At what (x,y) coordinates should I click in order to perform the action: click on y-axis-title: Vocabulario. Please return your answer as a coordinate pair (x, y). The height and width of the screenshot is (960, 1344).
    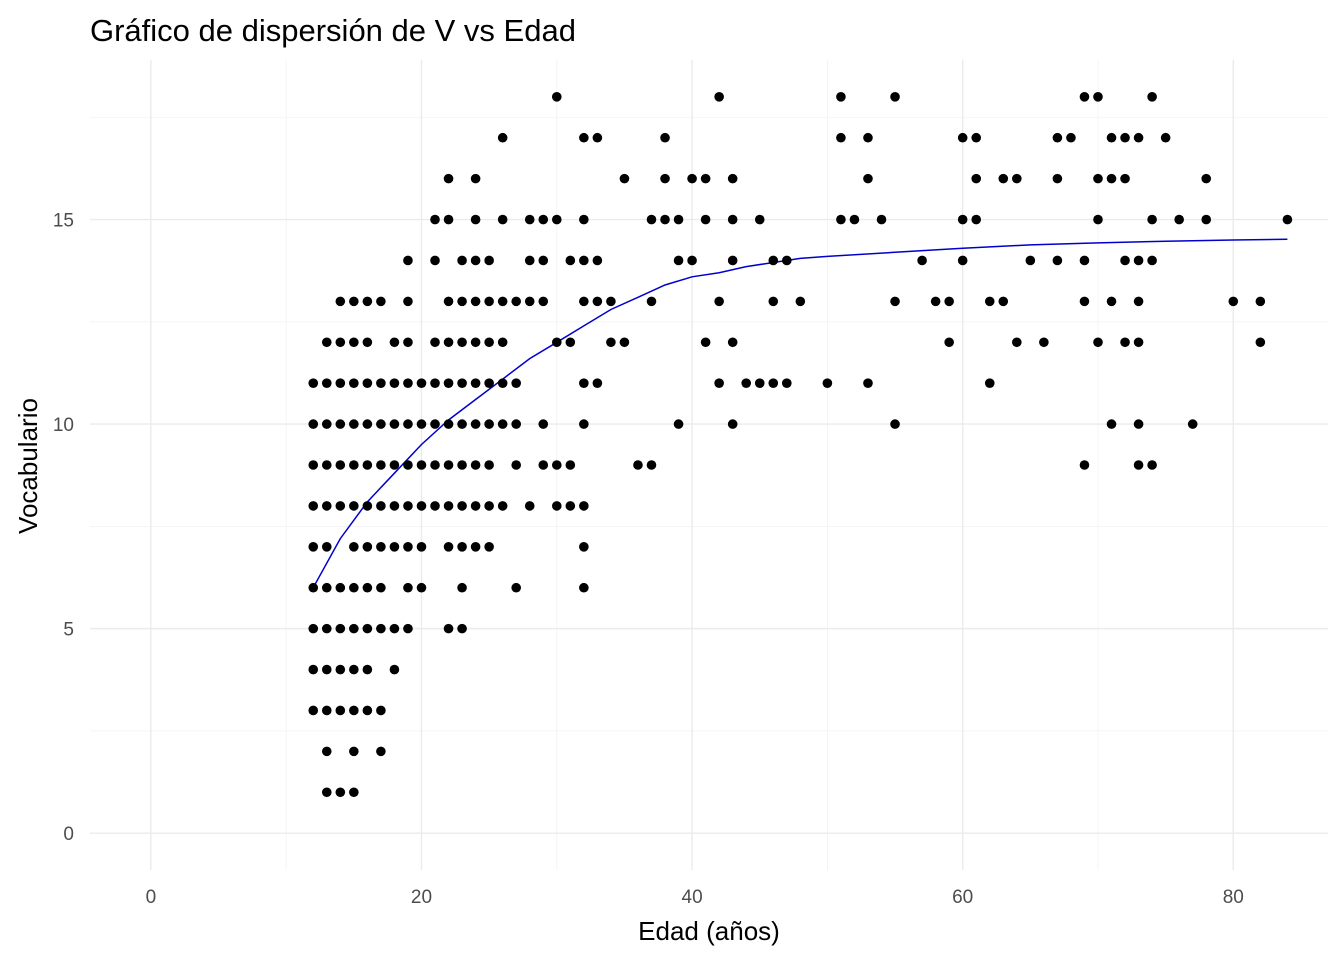
    Looking at the image, I should click on (28, 466).